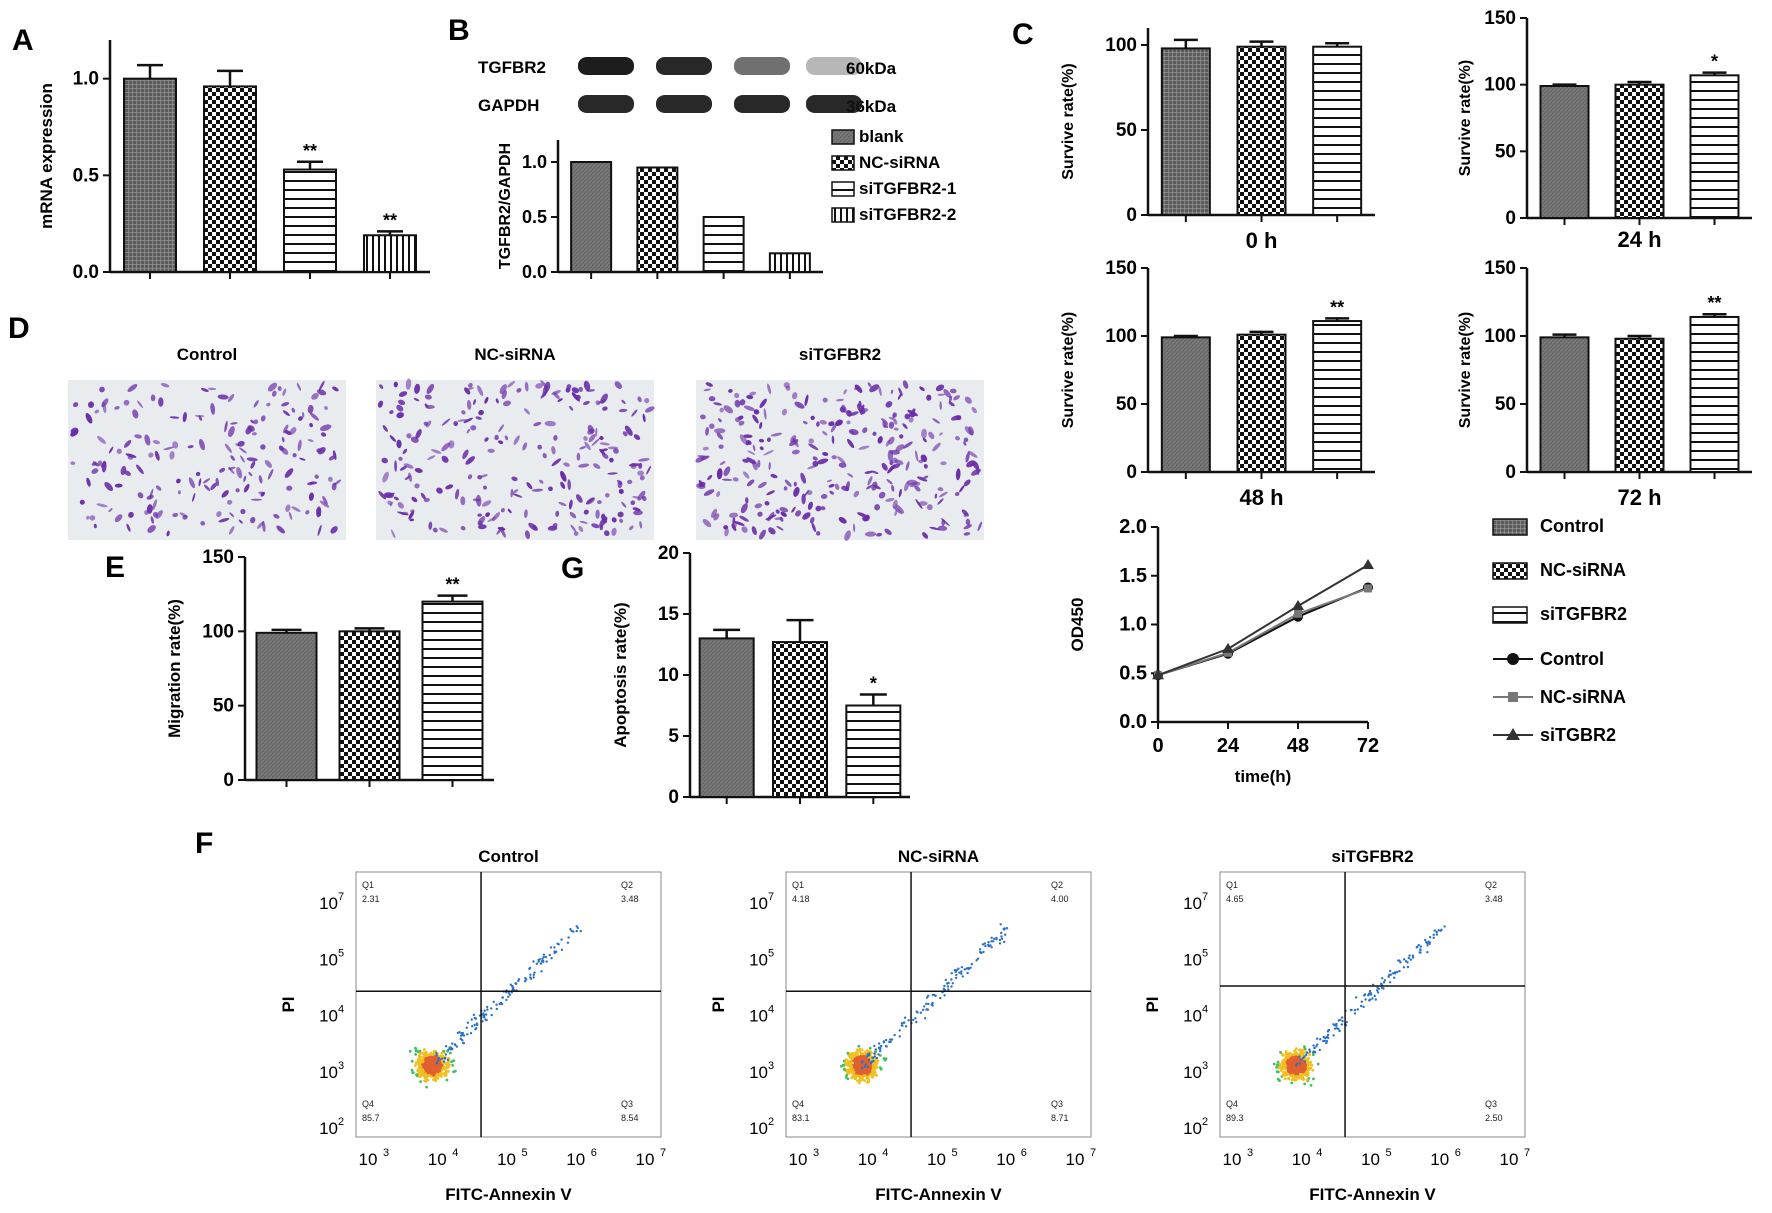 This screenshot has height=1213, width=1772. Describe the element at coordinates (1505, 151) in the screenshot. I see `y-tick-label: 50` at that location.